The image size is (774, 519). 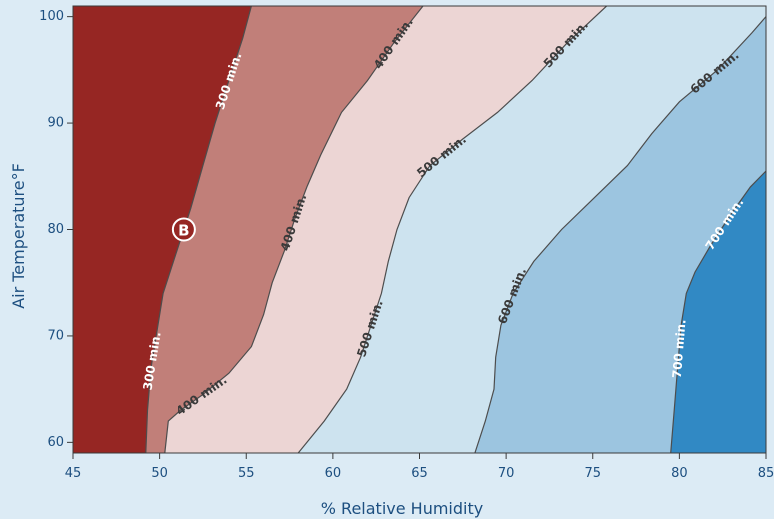 What do you see at coordinates (246, 473) in the screenshot?
I see `x-tick-label: 55` at bounding box center [246, 473].